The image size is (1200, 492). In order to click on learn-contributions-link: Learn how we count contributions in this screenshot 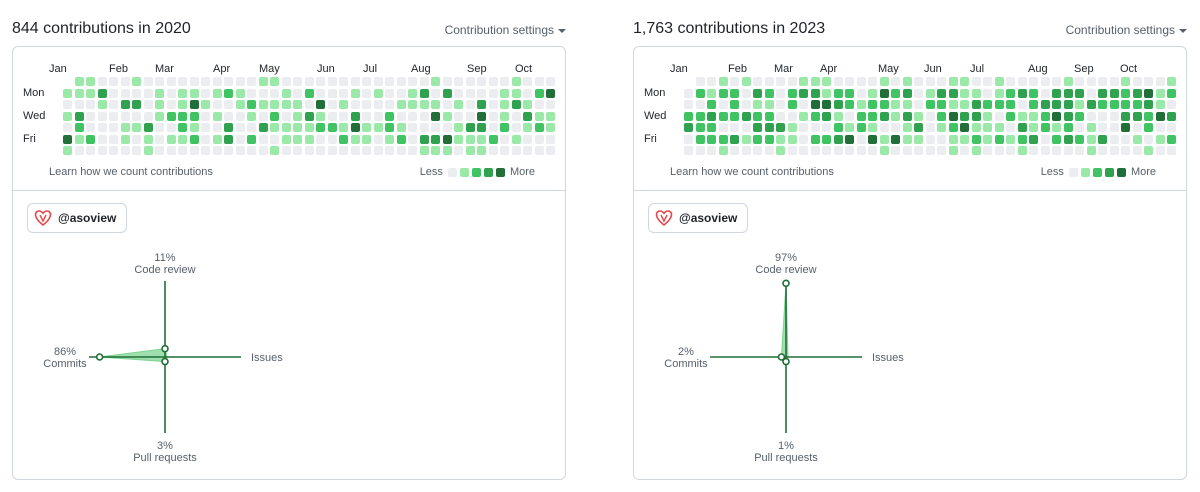, I will do `click(131, 172)`.